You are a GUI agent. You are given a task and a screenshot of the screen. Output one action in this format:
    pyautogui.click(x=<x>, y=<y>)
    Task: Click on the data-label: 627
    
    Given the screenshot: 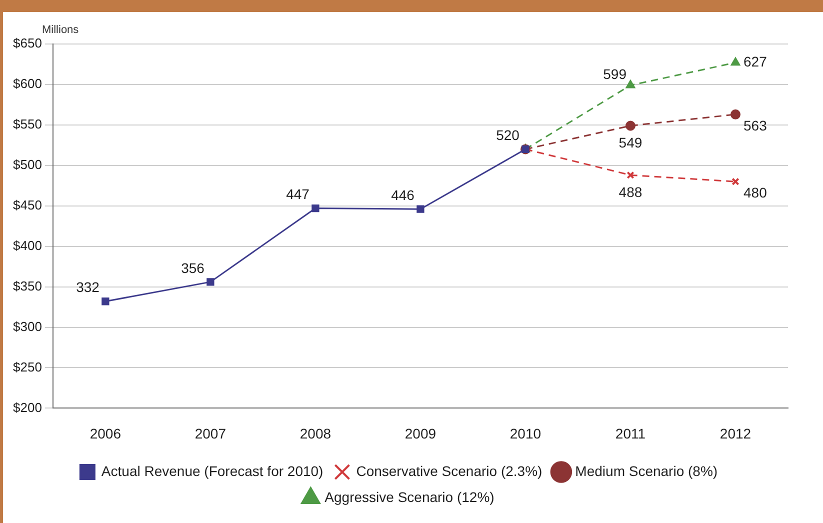 What is the action you would take?
    pyautogui.click(x=755, y=61)
    